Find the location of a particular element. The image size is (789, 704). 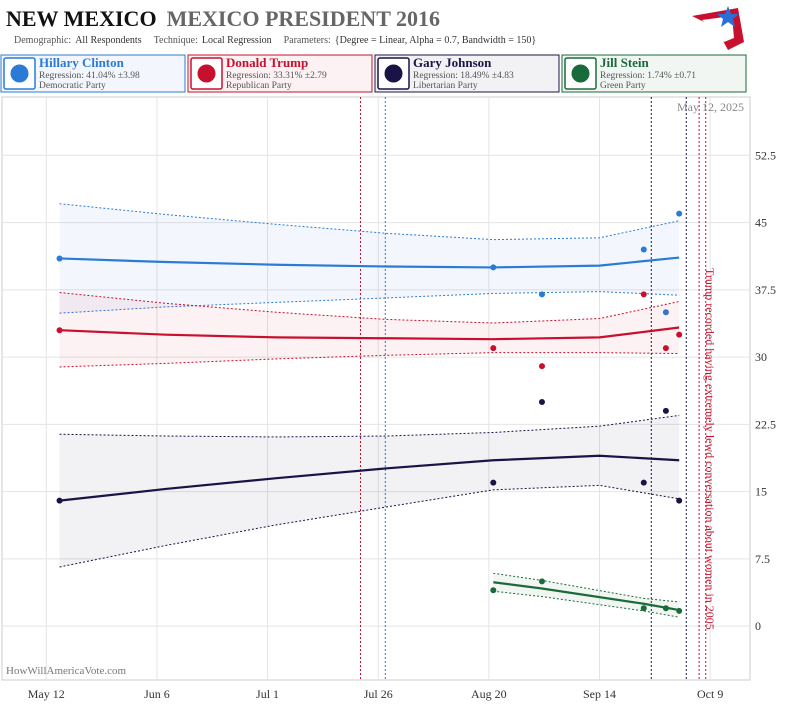

y-tick-label: 52.5 is located at coordinates (765, 155).